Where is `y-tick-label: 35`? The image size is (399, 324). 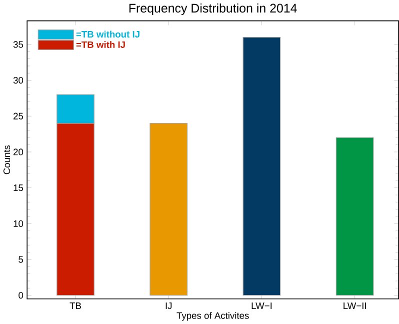 y-tick-label: 35 is located at coordinates (18, 44).